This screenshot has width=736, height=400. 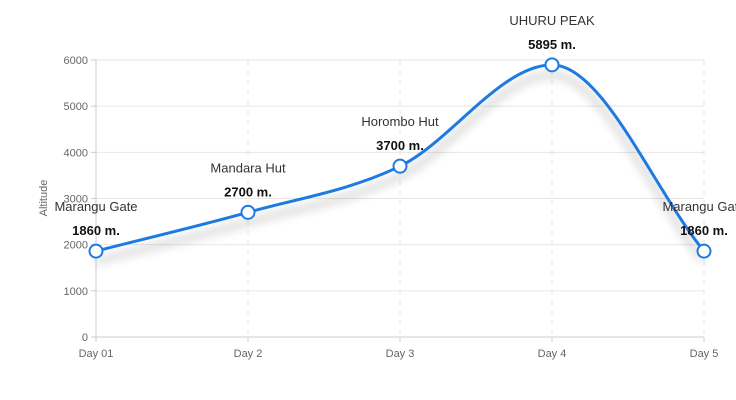 What do you see at coordinates (552, 44) in the screenshot?
I see `point-value-label: 5895 m.` at bounding box center [552, 44].